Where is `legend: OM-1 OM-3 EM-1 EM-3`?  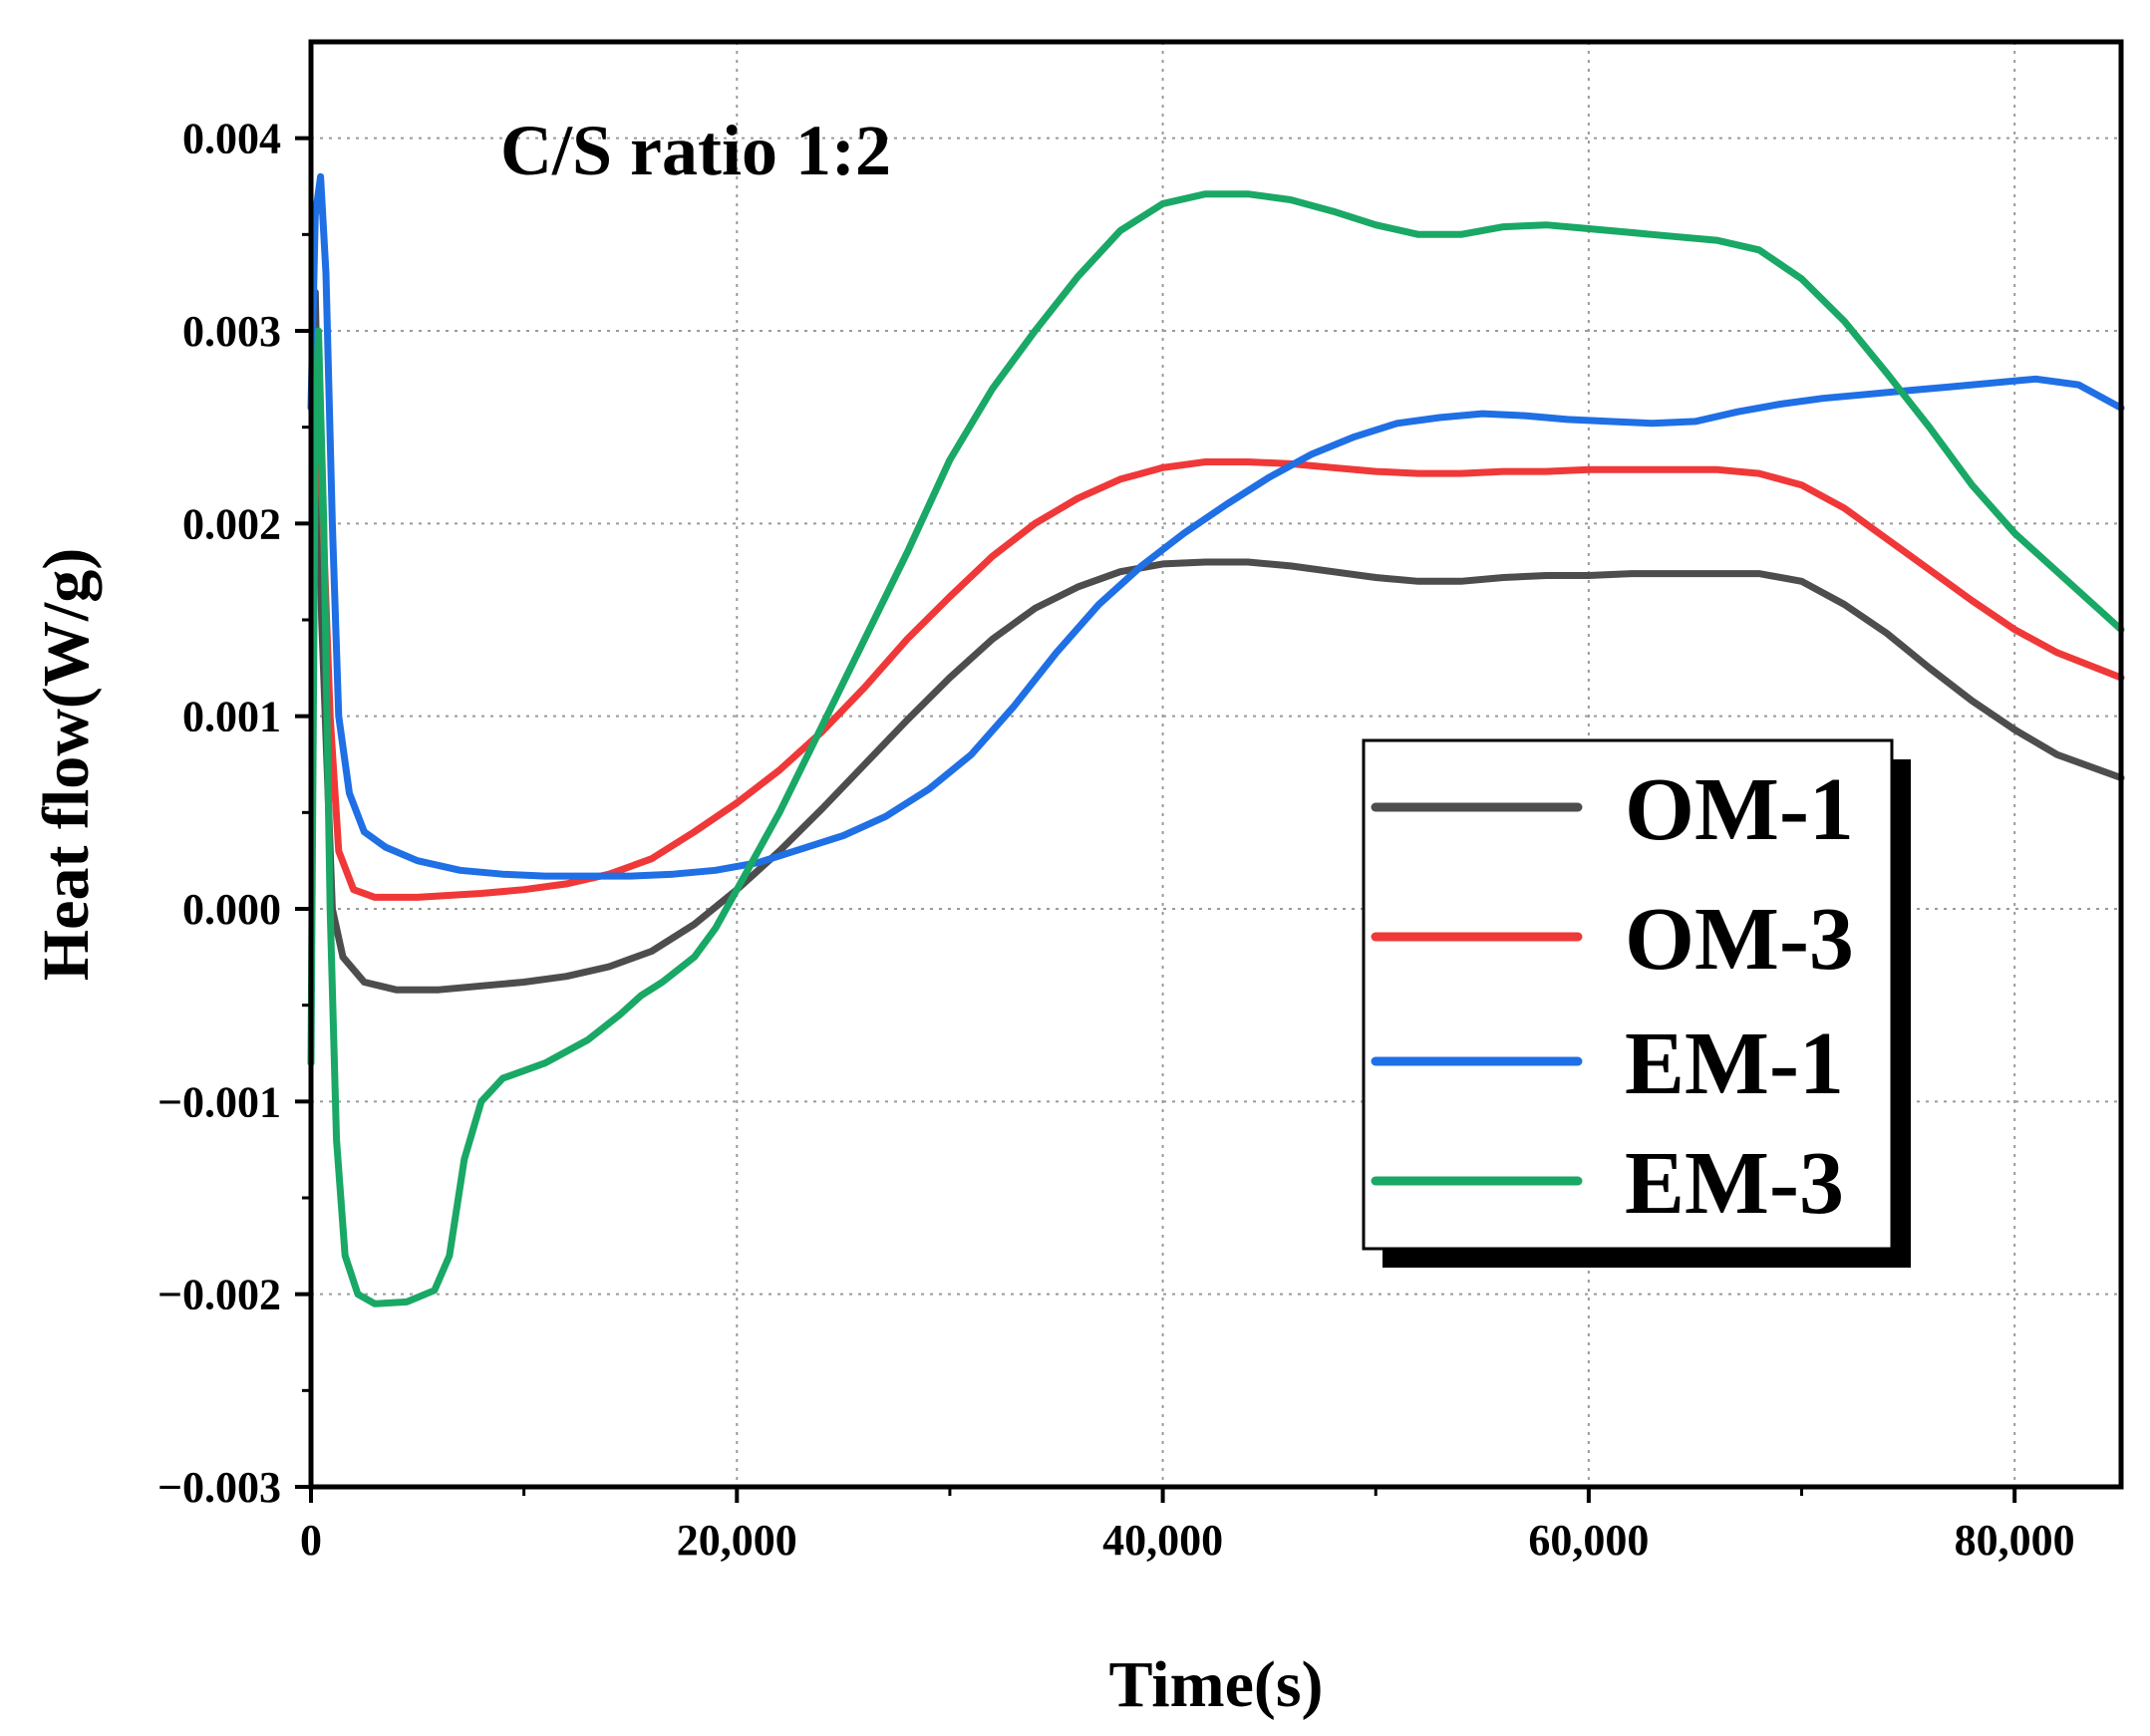
legend: OM-1 OM-3 EM-1 EM-3 is located at coordinates (1636, 1003).